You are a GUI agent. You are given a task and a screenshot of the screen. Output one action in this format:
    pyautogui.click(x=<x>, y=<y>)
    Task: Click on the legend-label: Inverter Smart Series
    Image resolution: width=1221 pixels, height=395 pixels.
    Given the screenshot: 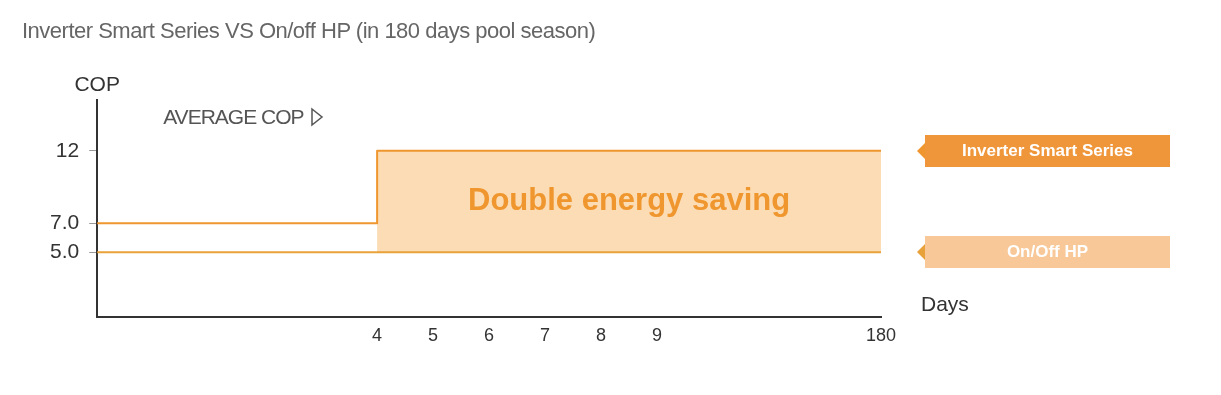 What is the action you would take?
    pyautogui.click(x=1047, y=150)
    